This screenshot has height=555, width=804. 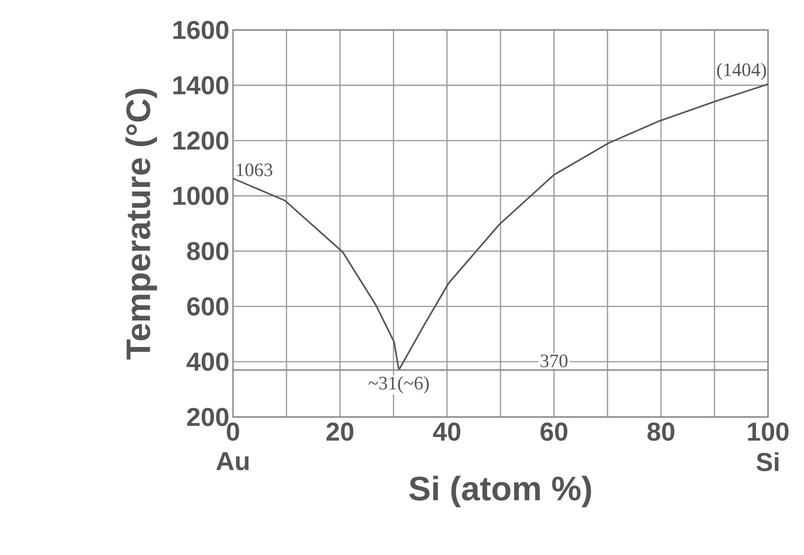 What do you see at coordinates (340, 431) in the screenshot?
I see `x-tick-label: 20` at bounding box center [340, 431].